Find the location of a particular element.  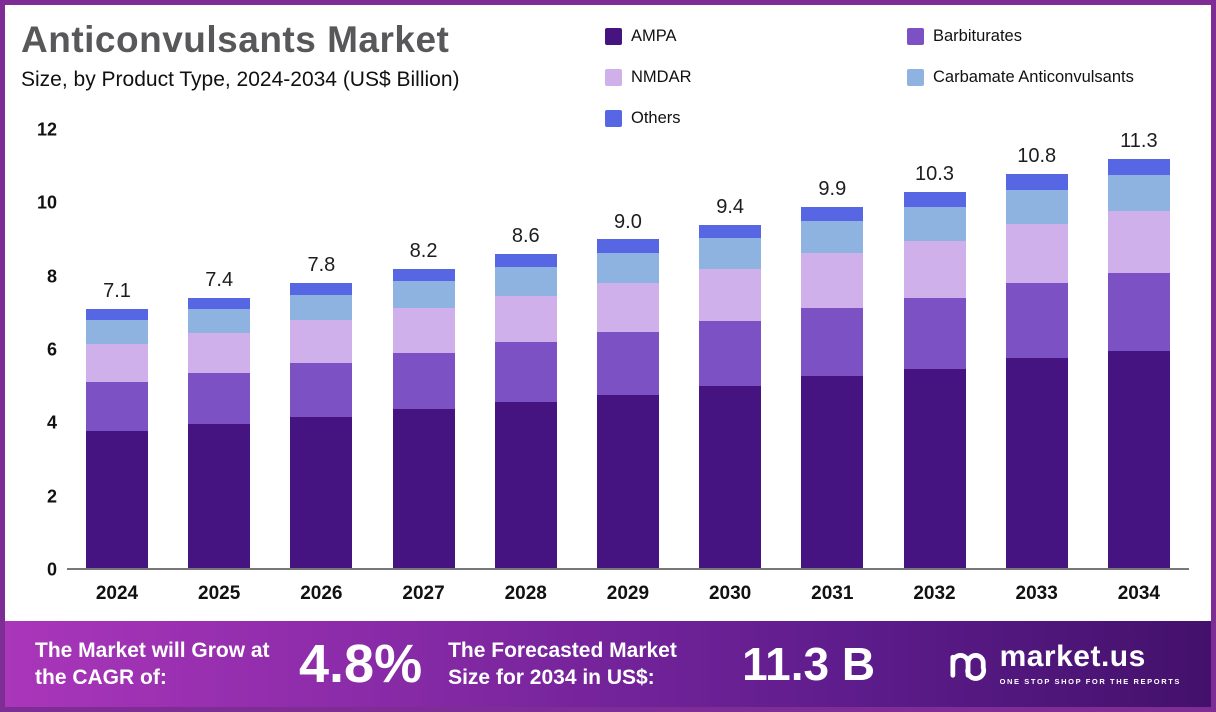

x-label-2026: 2026 is located at coordinates (321, 593).